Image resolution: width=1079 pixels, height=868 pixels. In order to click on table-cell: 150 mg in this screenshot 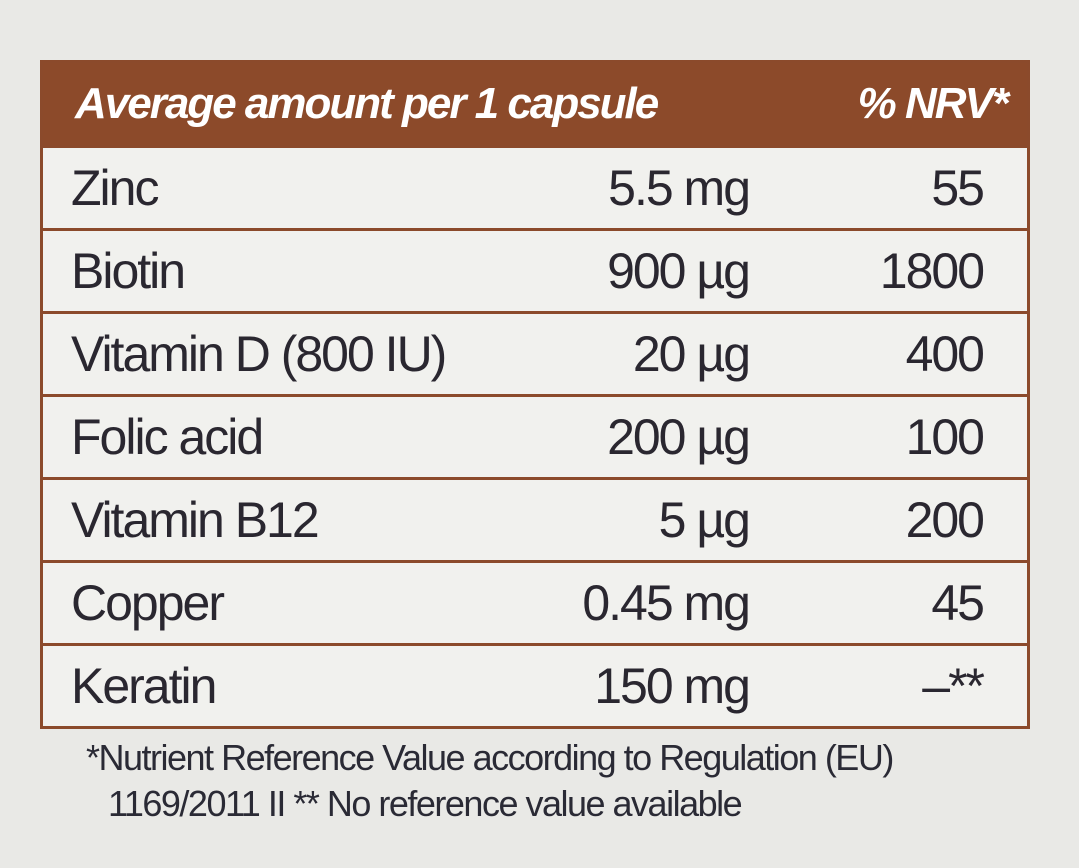, I will do `click(672, 686)`.